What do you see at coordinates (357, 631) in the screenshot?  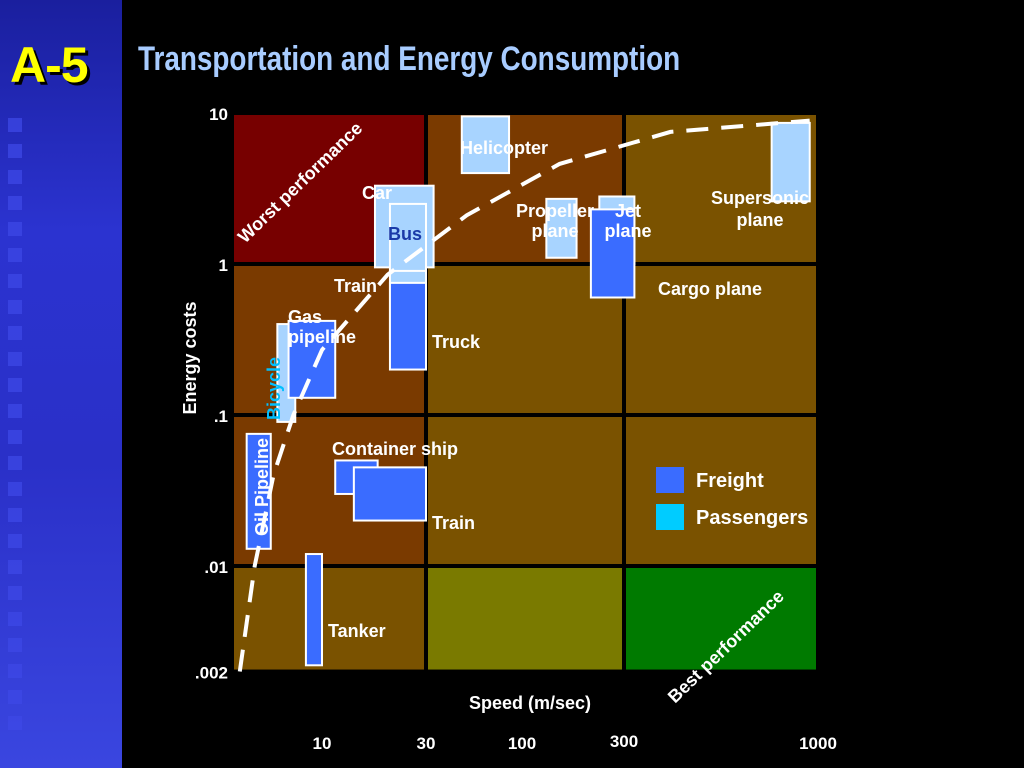 I see `label-tanker: Tanker` at bounding box center [357, 631].